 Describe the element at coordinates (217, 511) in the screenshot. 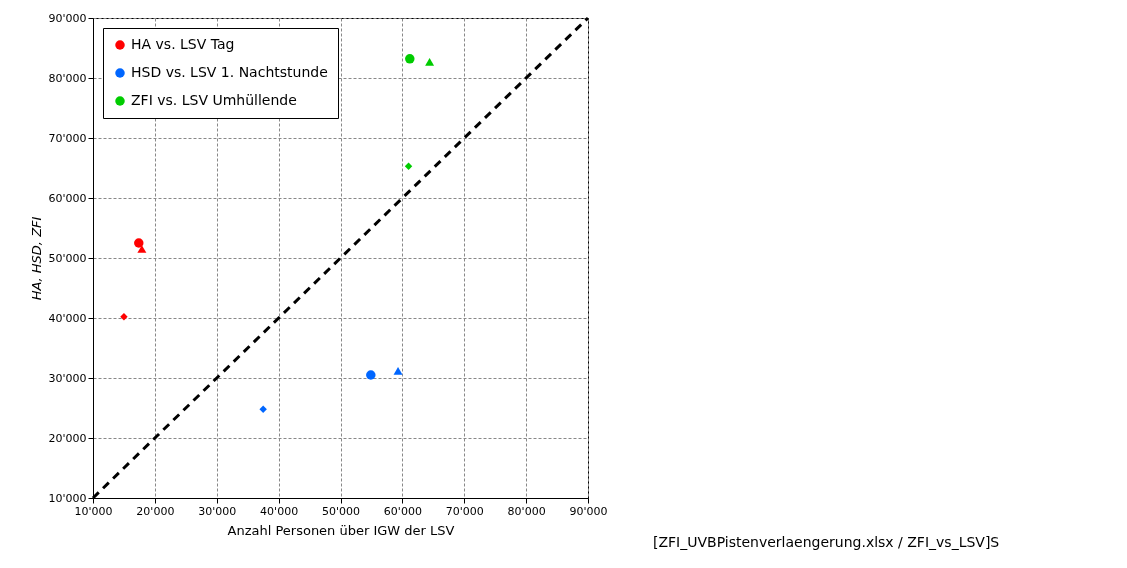

I see `x-tick-label: 30'000` at that location.